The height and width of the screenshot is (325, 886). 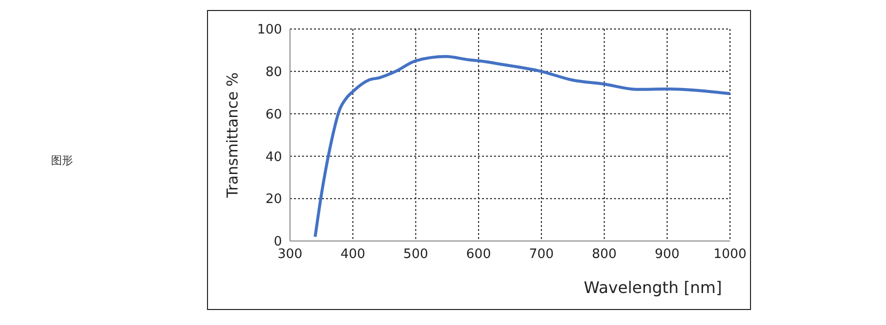 What do you see at coordinates (273, 157) in the screenshot?
I see `y-tick-label: 40` at bounding box center [273, 157].